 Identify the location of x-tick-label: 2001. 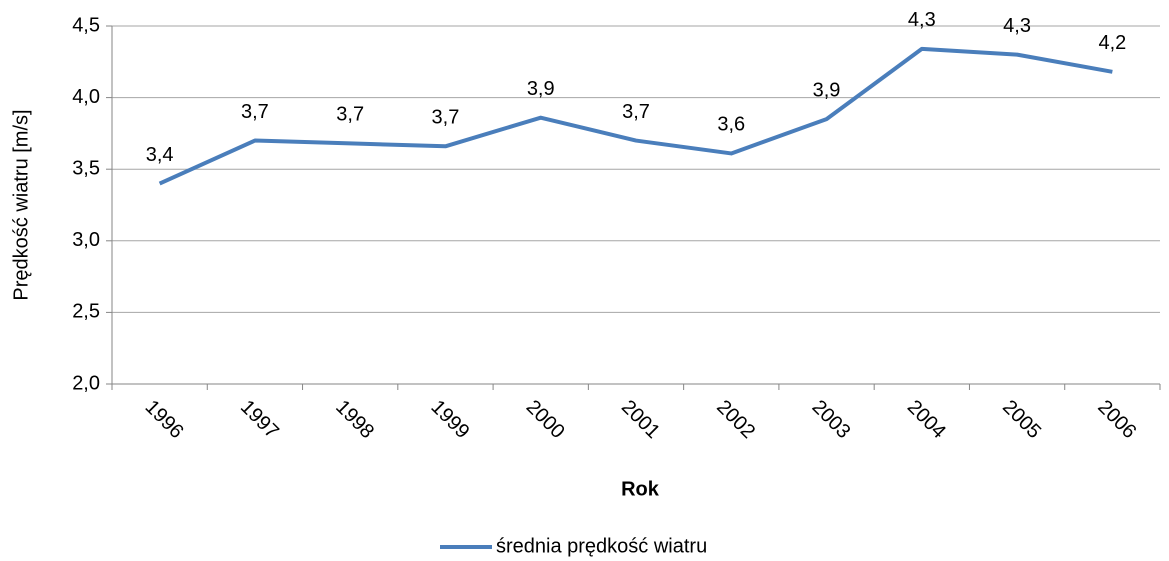
(640, 419).